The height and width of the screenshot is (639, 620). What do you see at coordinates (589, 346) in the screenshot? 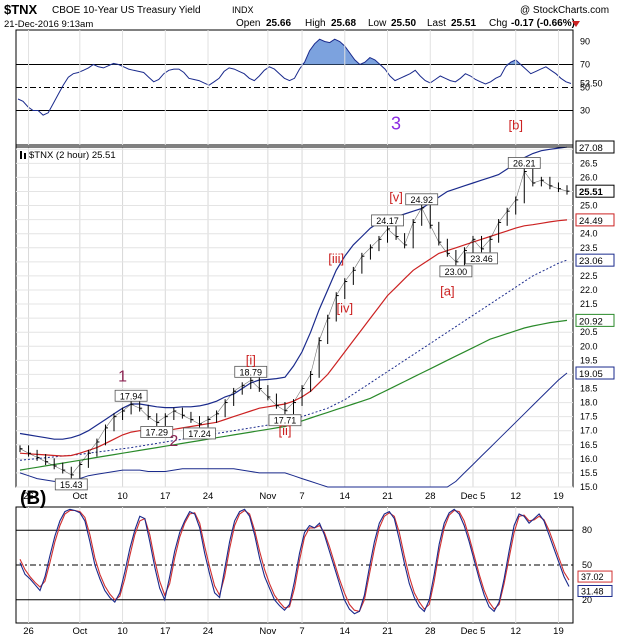
I see `price-tick-label: 20.0` at bounding box center [589, 346].